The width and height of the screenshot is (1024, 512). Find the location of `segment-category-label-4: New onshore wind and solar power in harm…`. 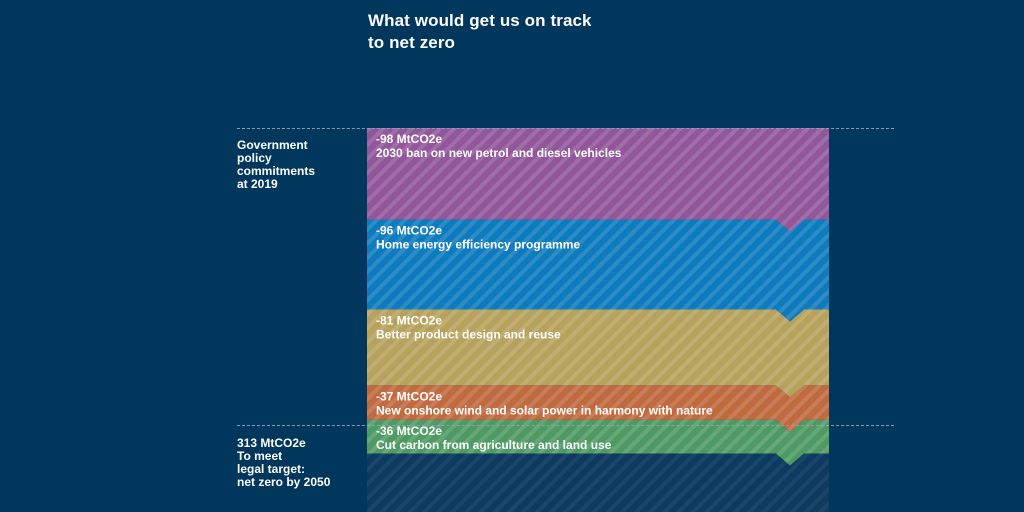

segment-category-label-4: New onshore wind and solar power in harm… is located at coordinates (544, 410).